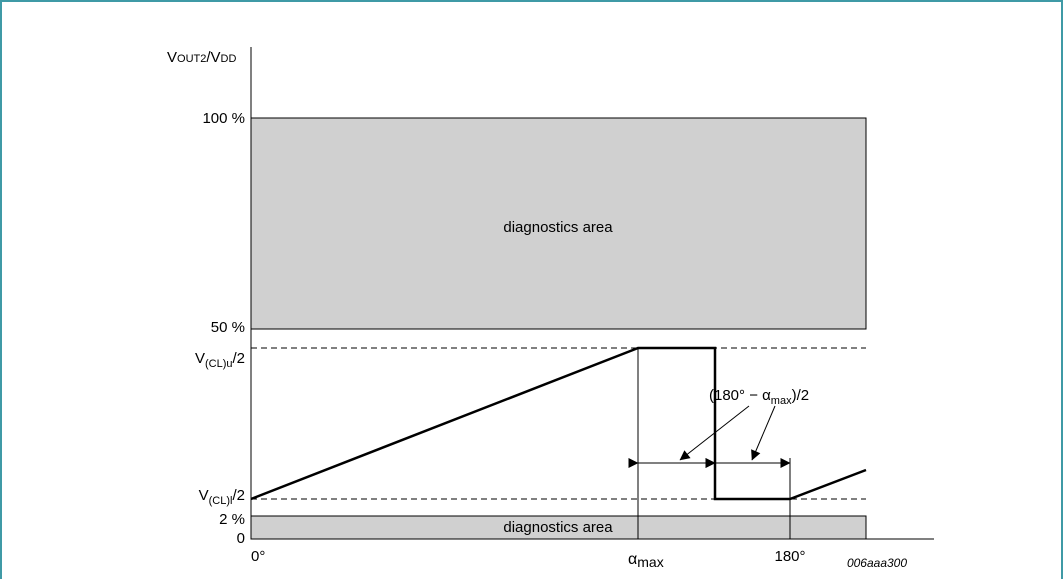 This screenshot has width=1063, height=581. Describe the element at coordinates (220, 360) in the screenshot. I see `tick-vclu: V(CL)u/2` at that location.